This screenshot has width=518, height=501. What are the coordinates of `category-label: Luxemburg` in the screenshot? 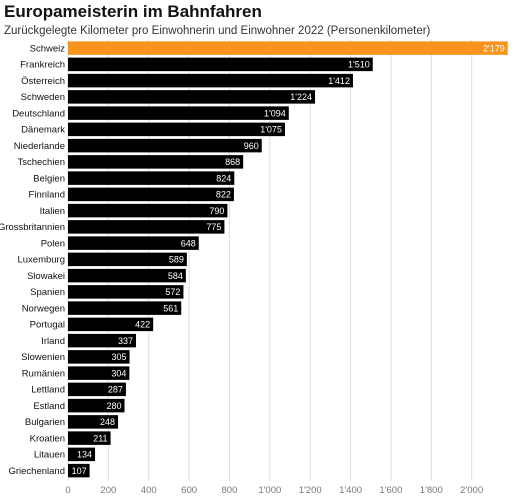 It's located at (41, 260).